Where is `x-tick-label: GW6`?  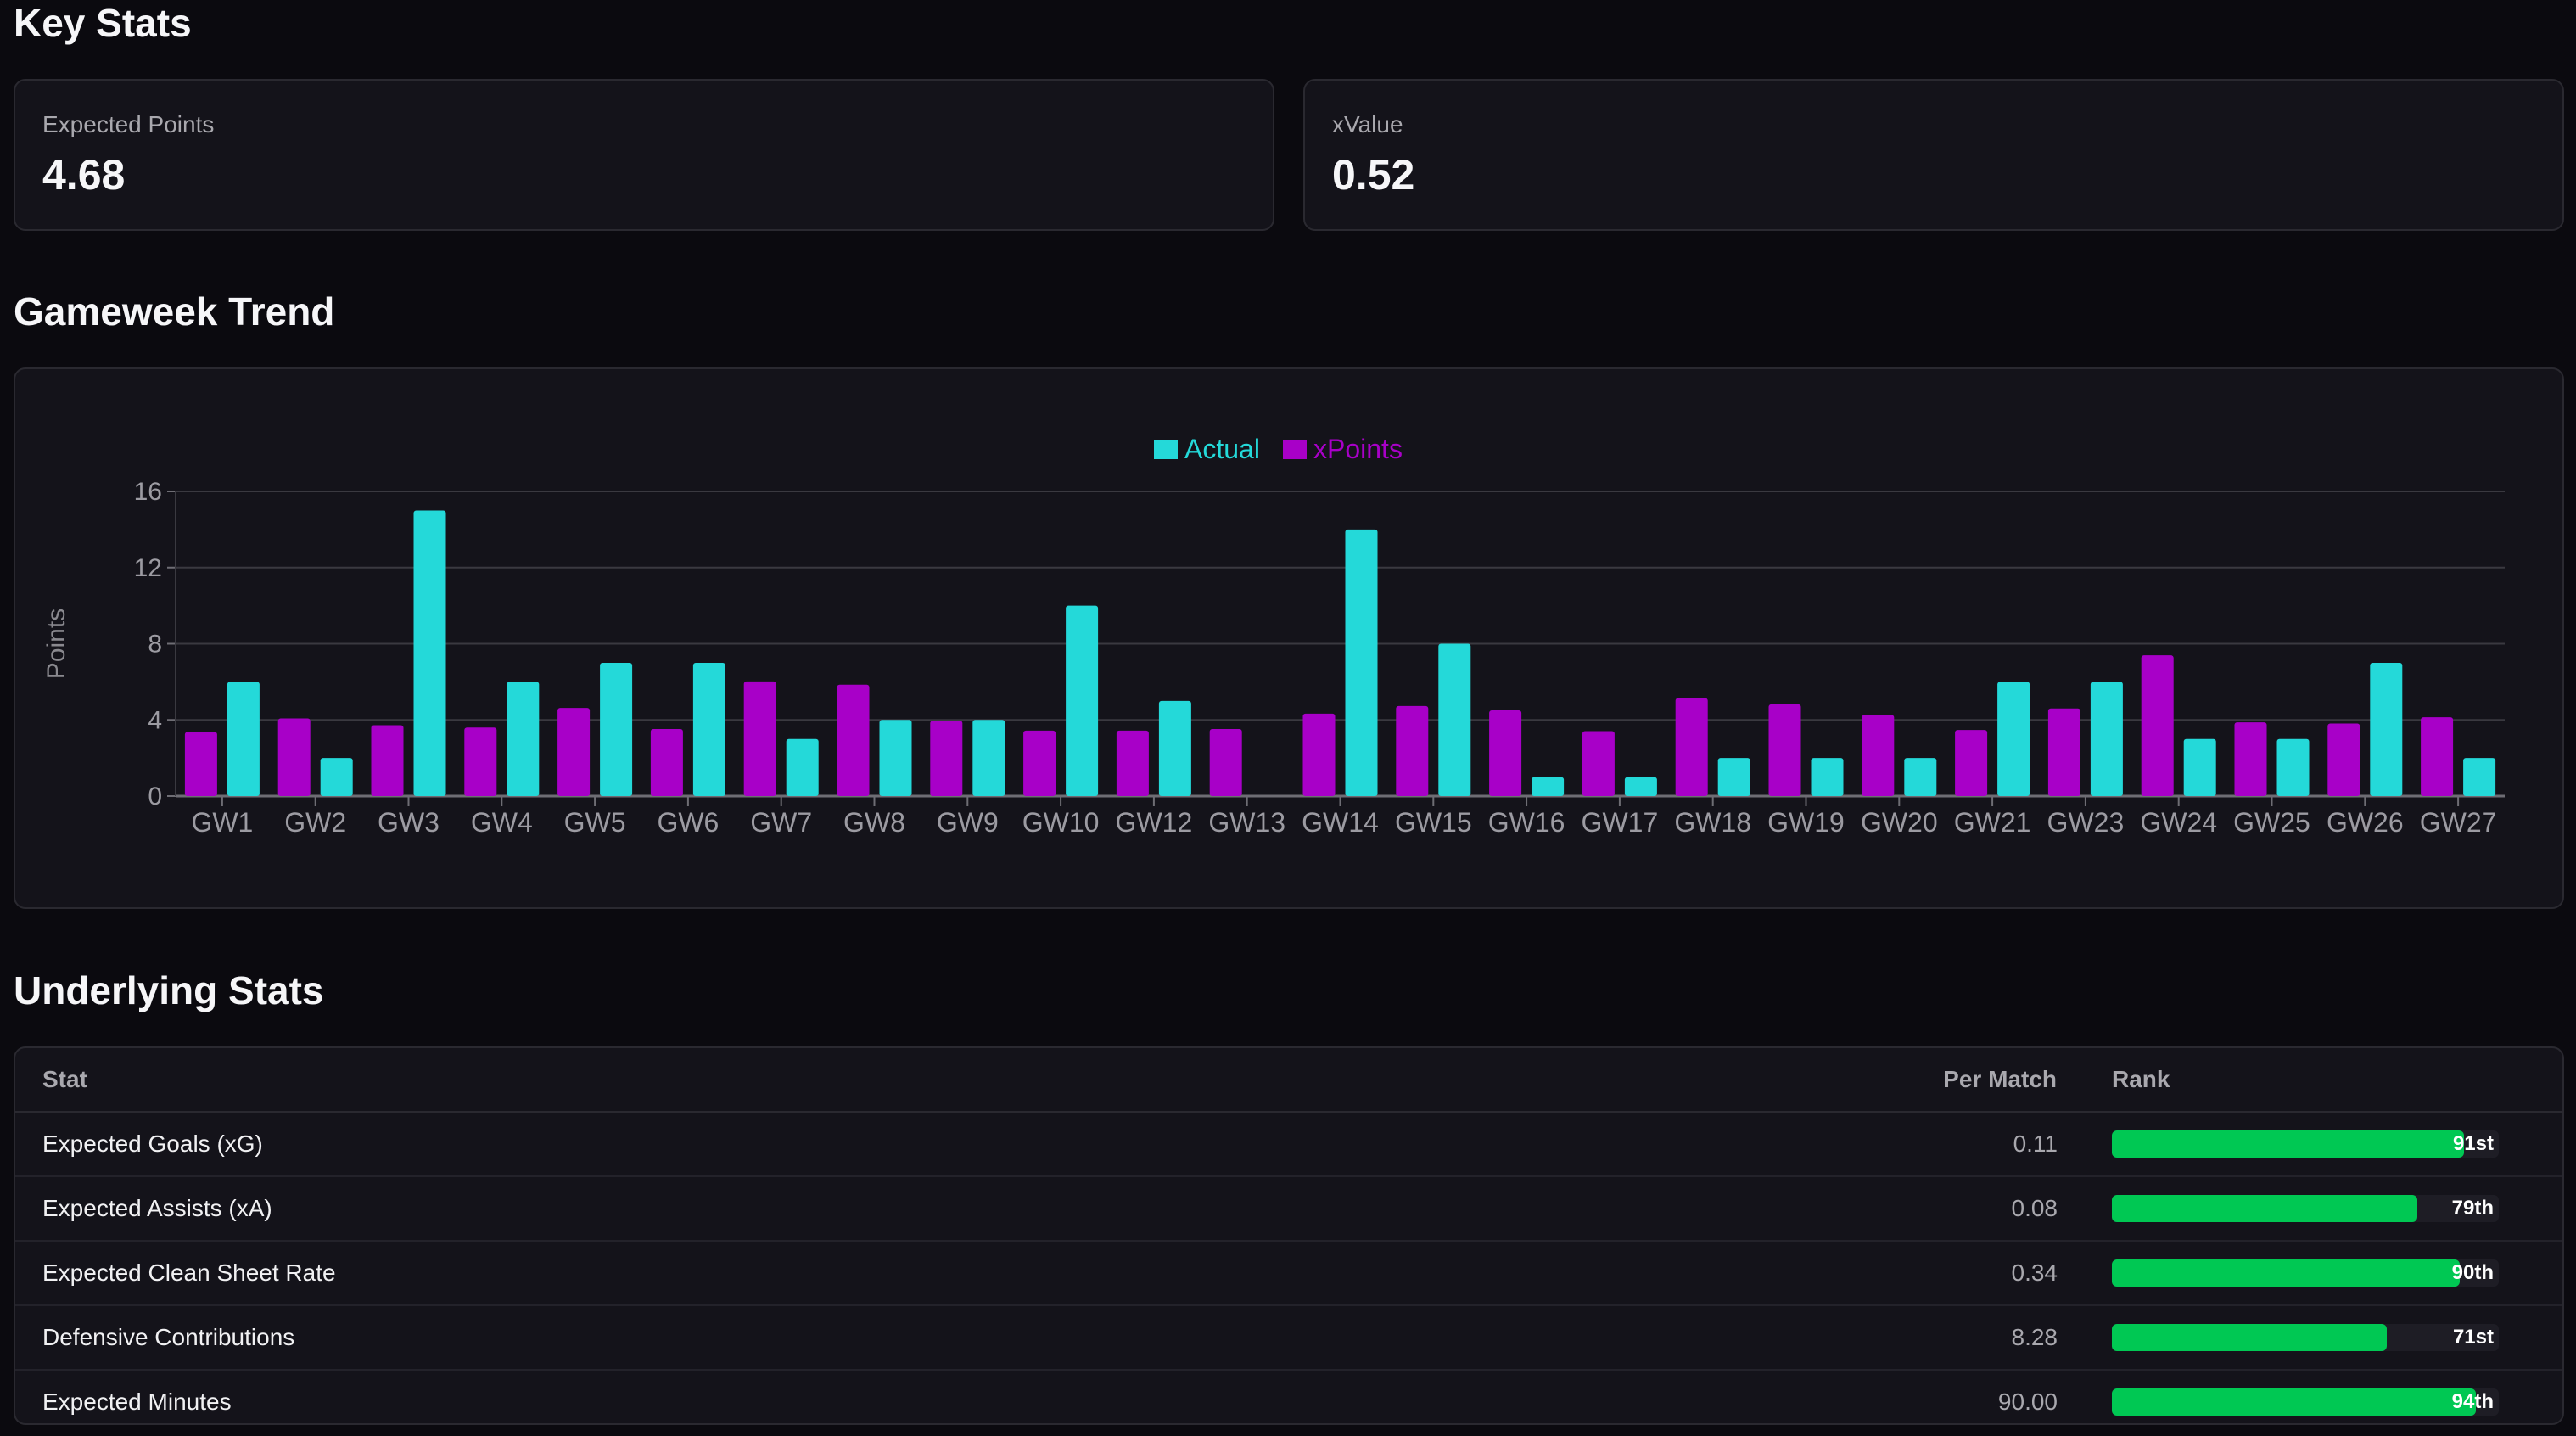 x-tick-label: GW6 is located at coordinates (688, 822).